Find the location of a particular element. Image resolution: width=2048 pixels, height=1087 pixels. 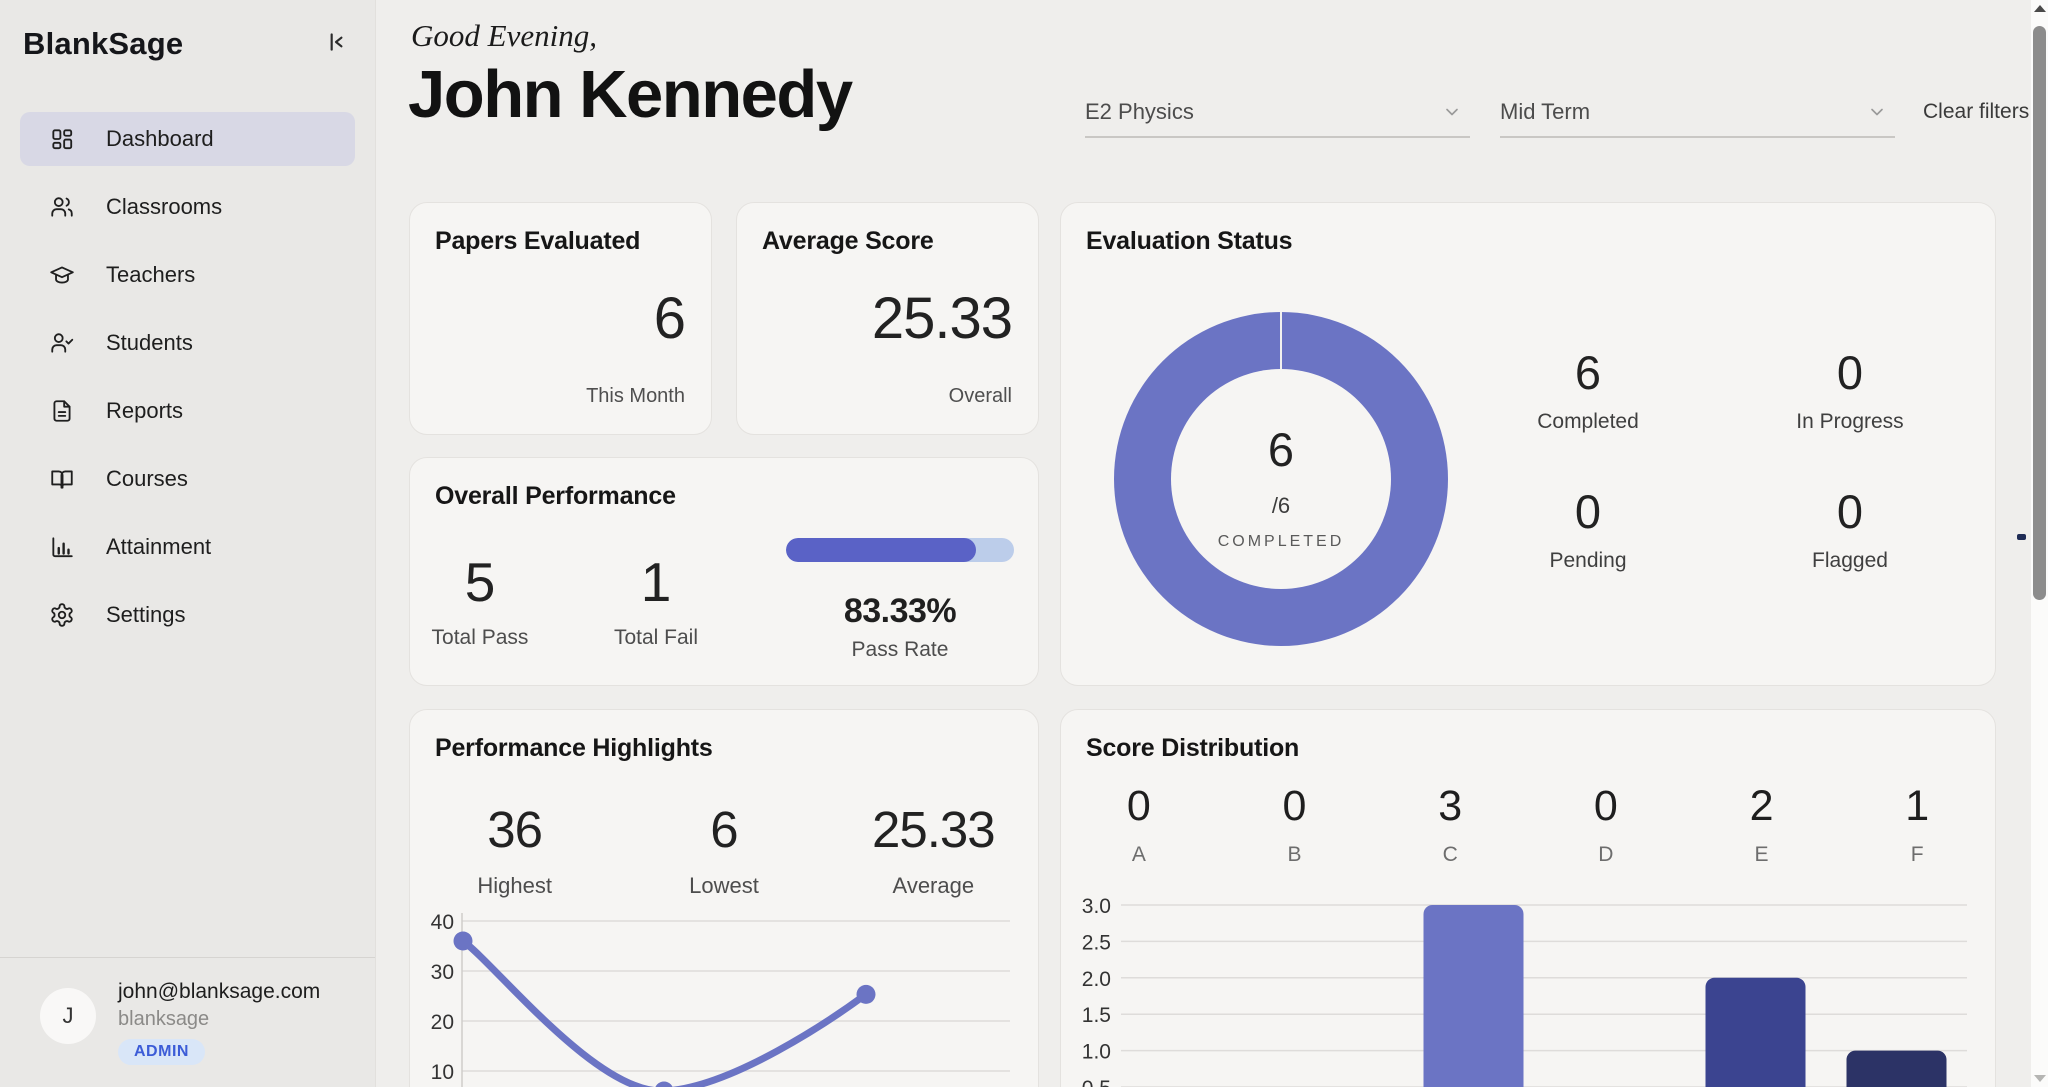

clear-filters-button: Clear filters is located at coordinates (1976, 111).